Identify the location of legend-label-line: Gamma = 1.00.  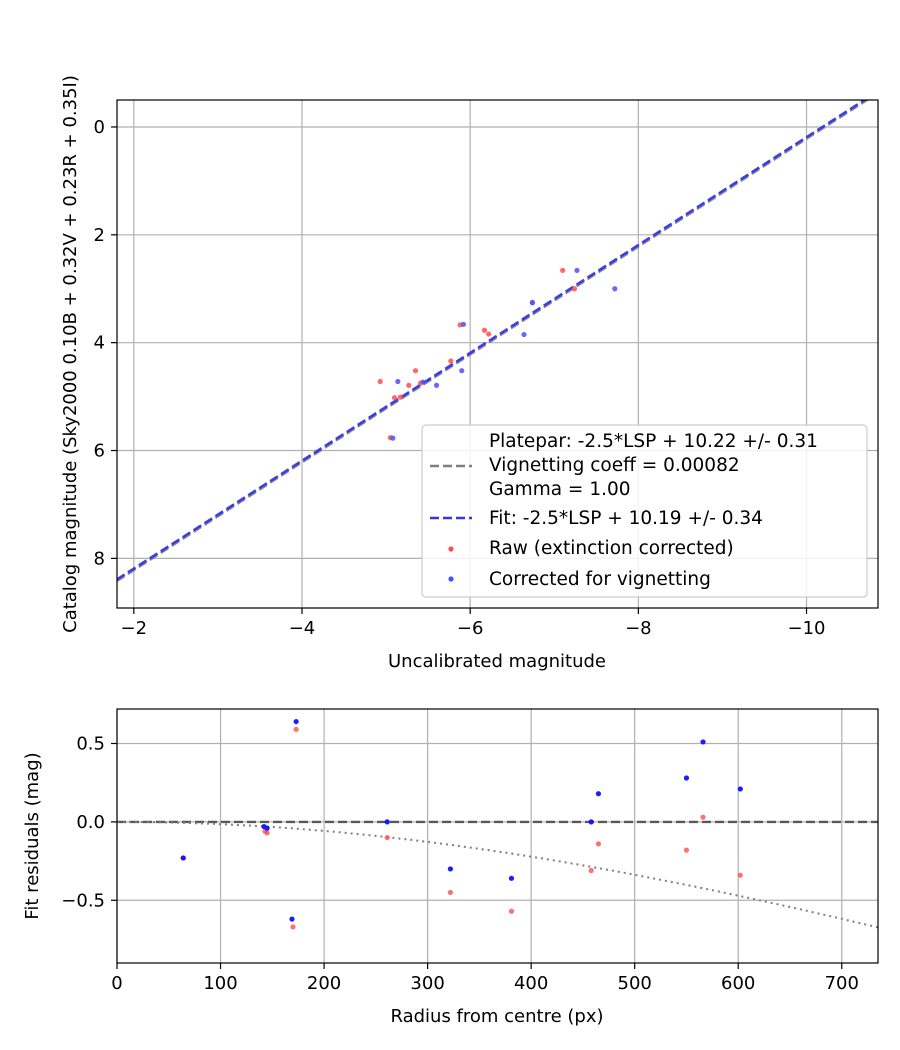
(560, 489).